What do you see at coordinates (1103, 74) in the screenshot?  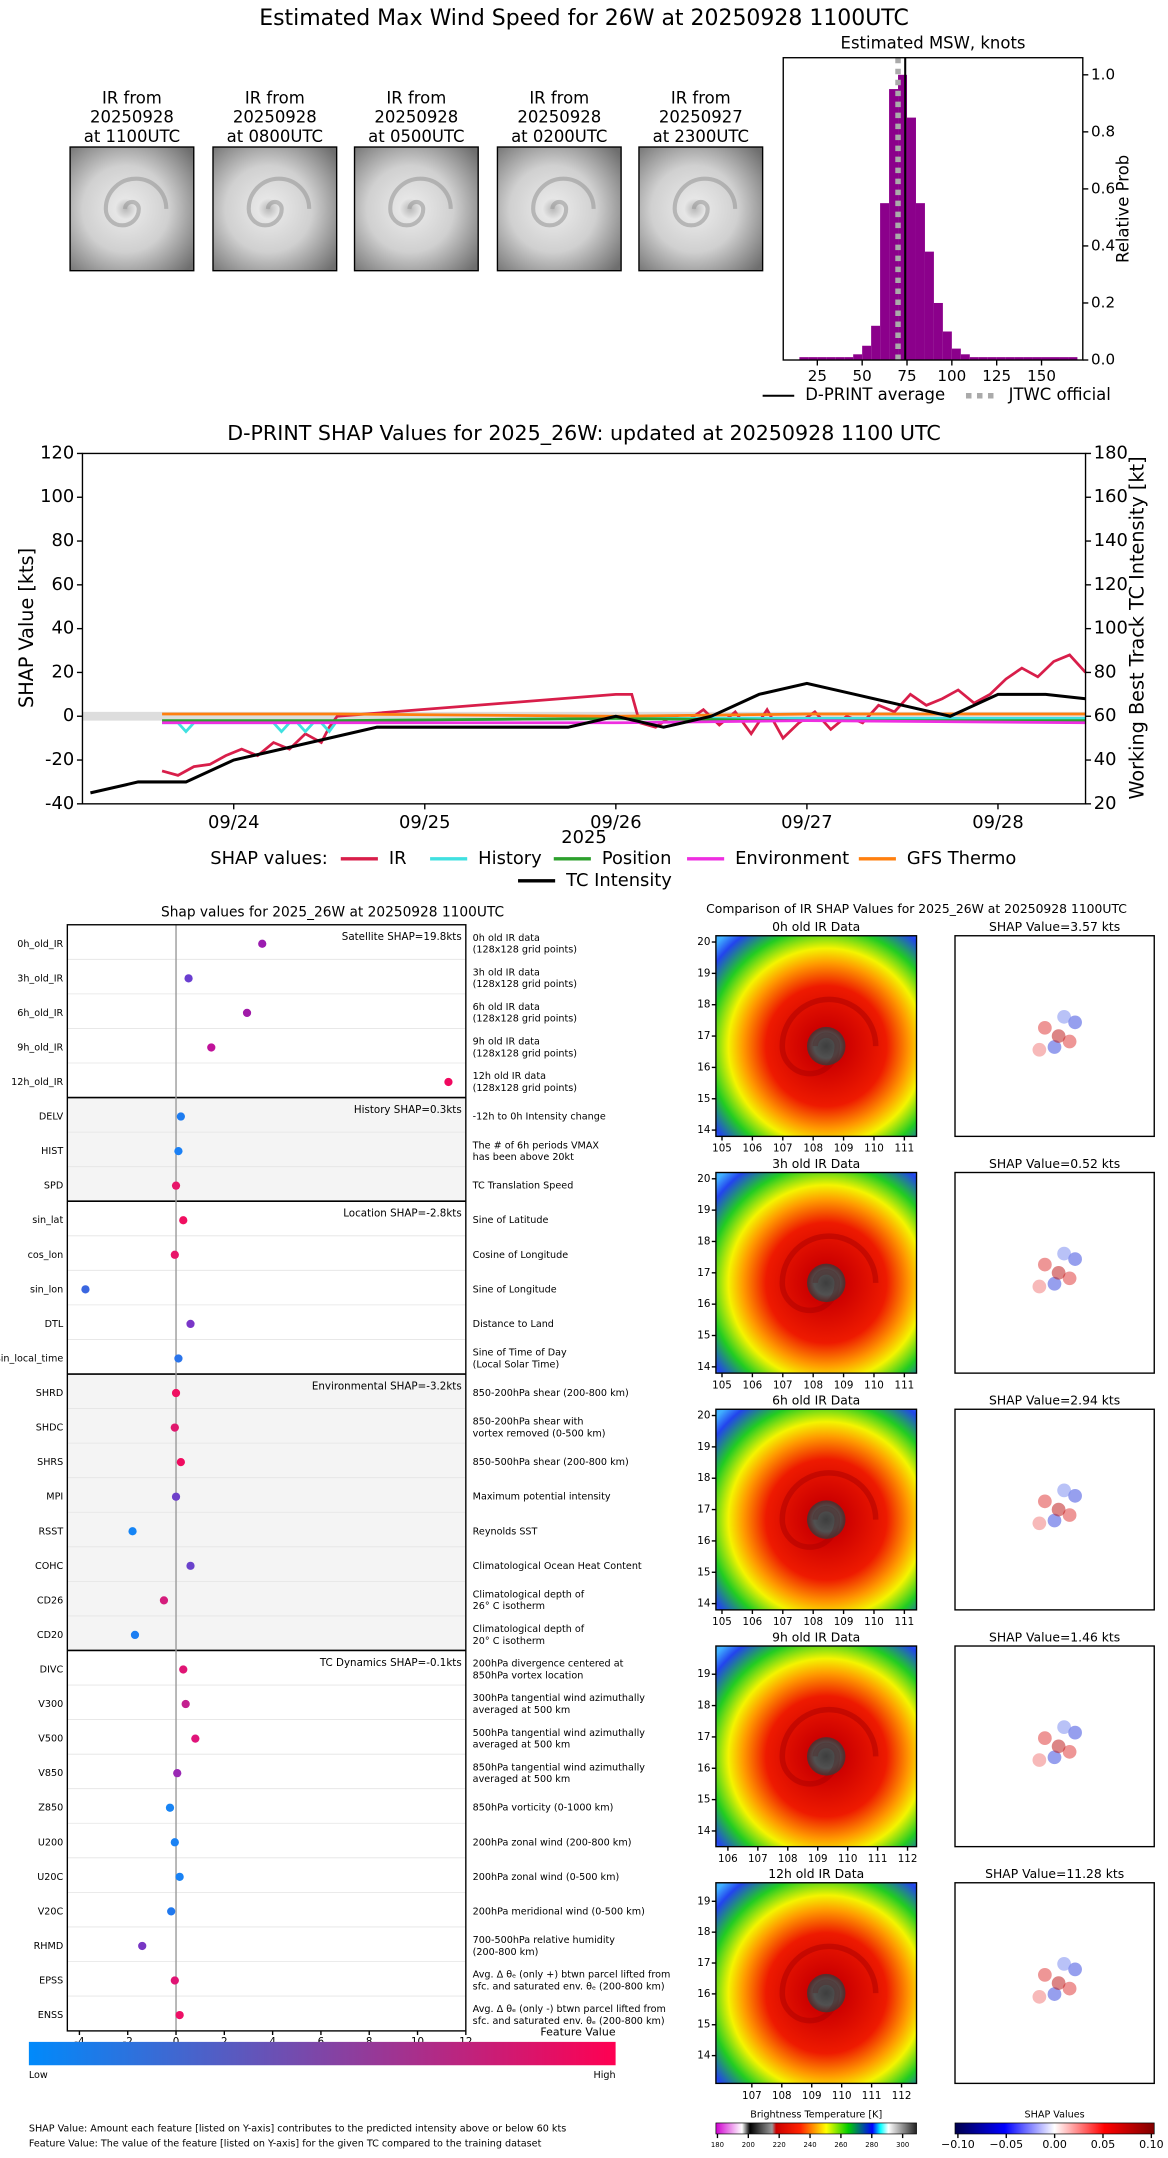 I see `y-tick-label: 1.0` at bounding box center [1103, 74].